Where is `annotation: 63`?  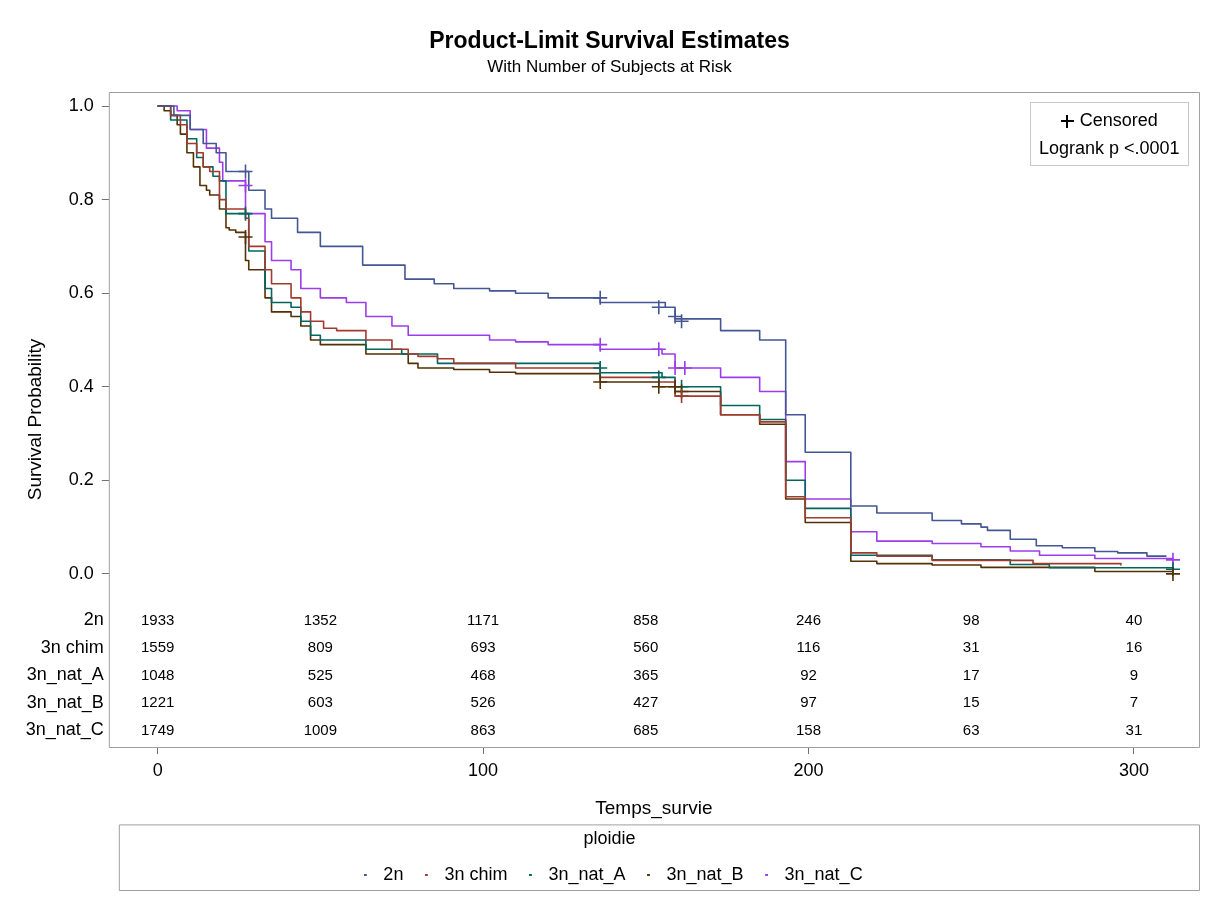
annotation: 63 is located at coordinates (971, 729).